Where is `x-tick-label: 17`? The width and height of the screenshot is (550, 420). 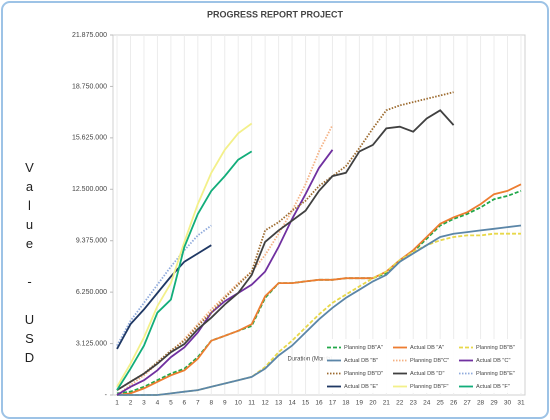 x-tick-label: 17 is located at coordinates (333, 403).